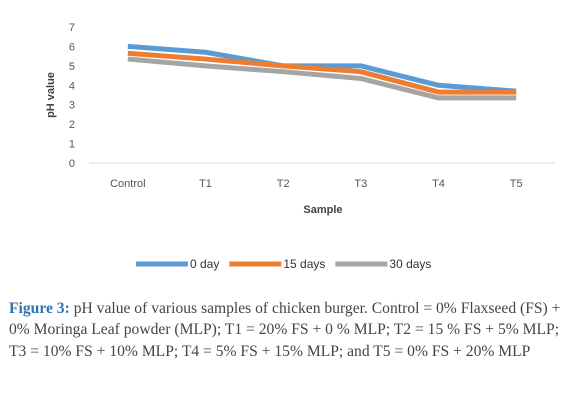  Describe the element at coordinates (39, 308) in the screenshot. I see `caption-label: Figure 3:` at that location.